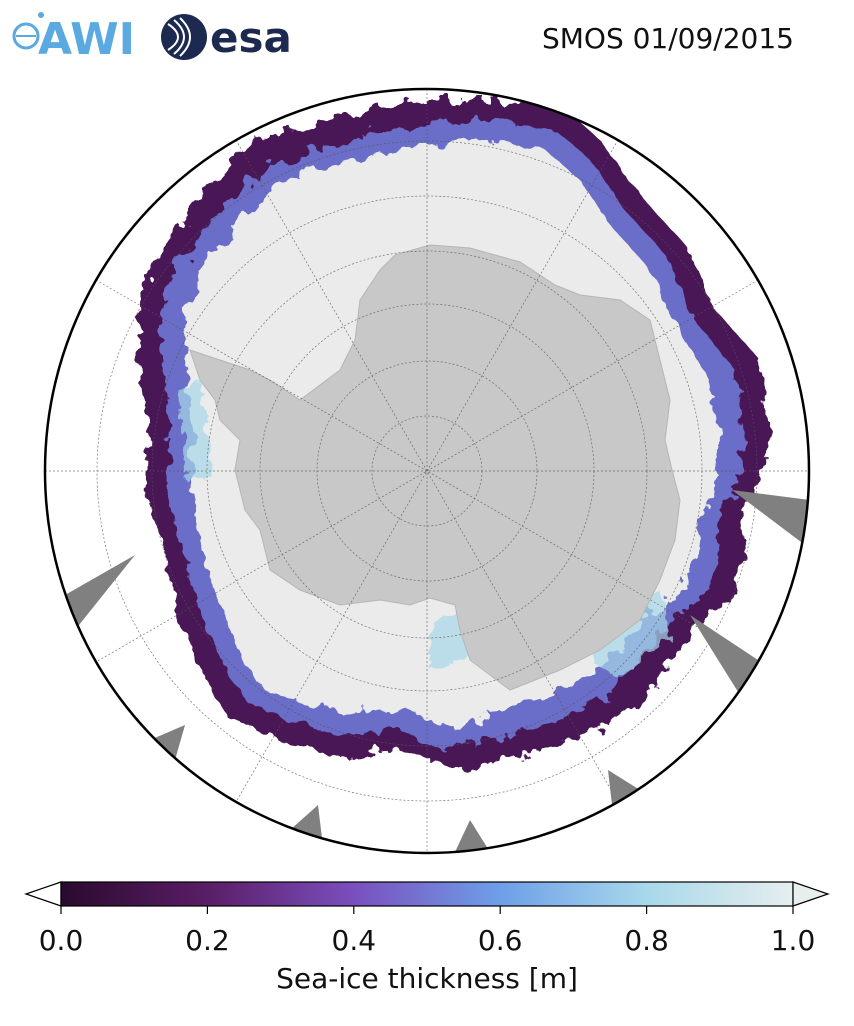 Image resolution: width=854 pixels, height=1026 pixels. I want to click on colorbar-bar, so click(427, 894).